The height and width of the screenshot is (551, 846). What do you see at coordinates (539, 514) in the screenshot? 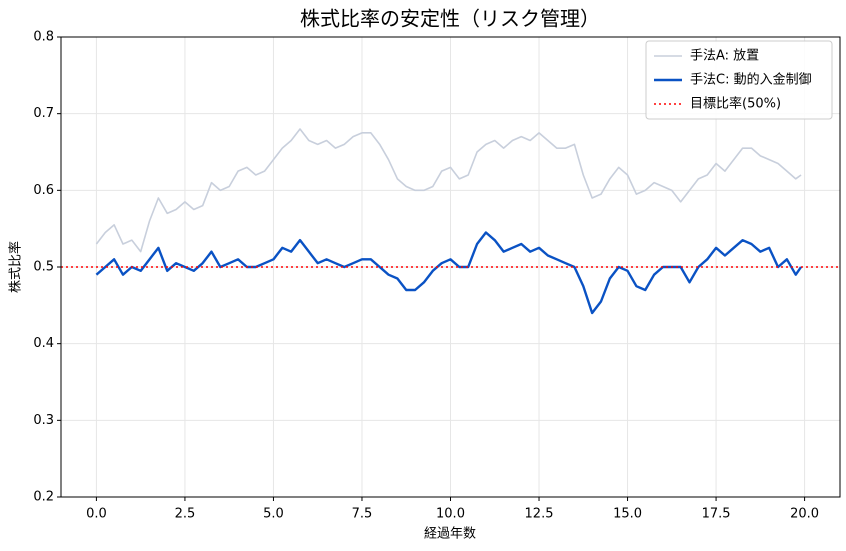
I see `x-tick-label: 12.5` at bounding box center [539, 514].